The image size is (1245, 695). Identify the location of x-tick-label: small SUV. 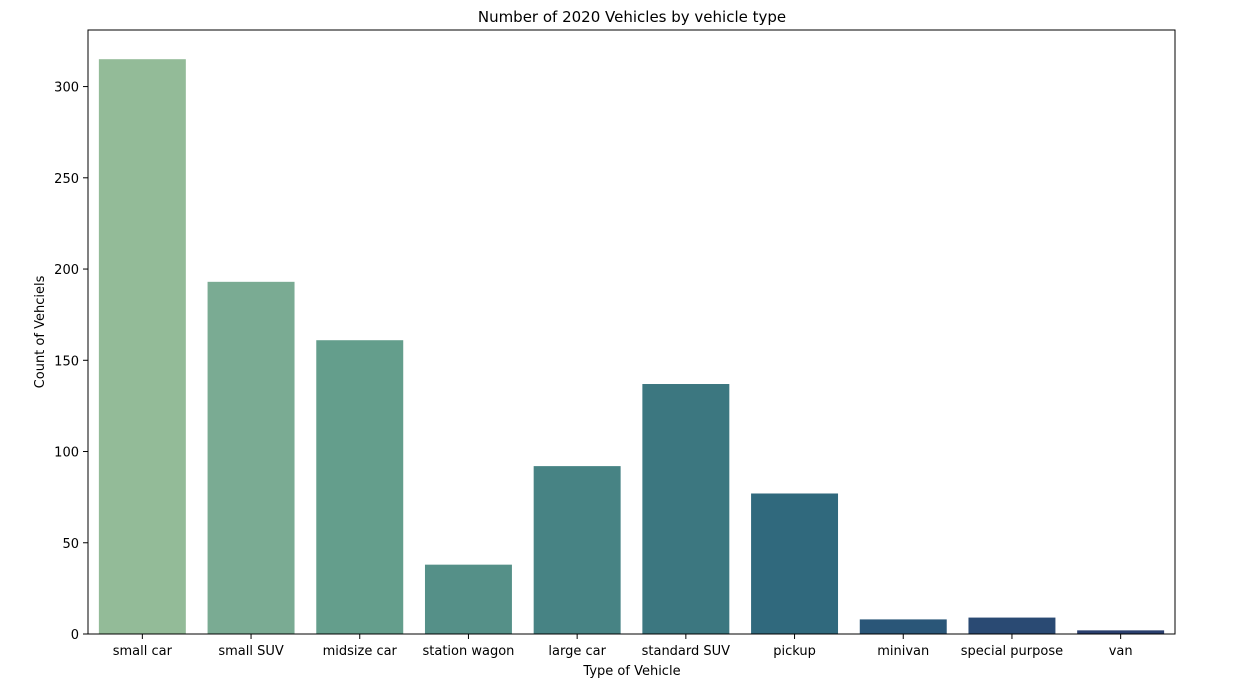
(251, 651).